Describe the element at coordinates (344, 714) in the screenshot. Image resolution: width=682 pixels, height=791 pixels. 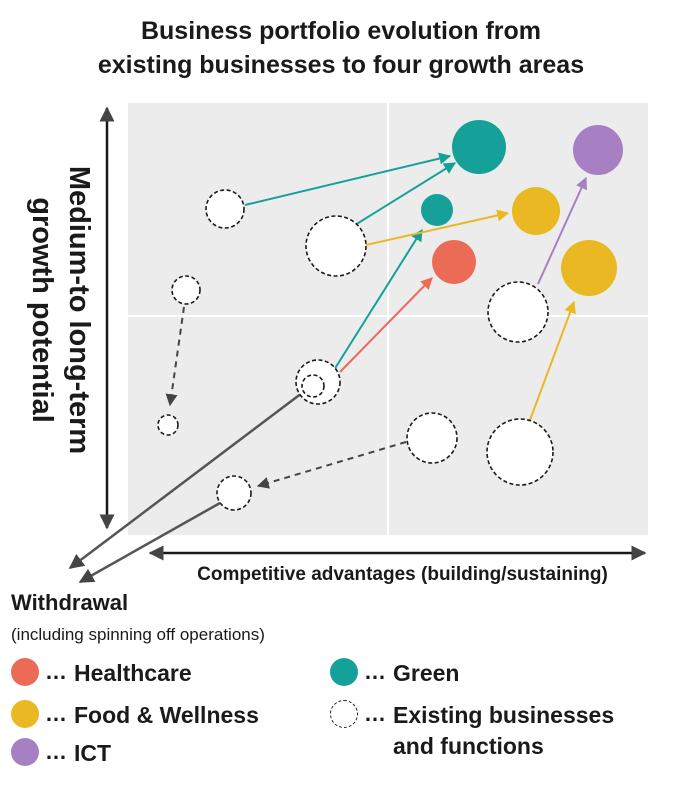
I see `existing-dot-icon` at that location.